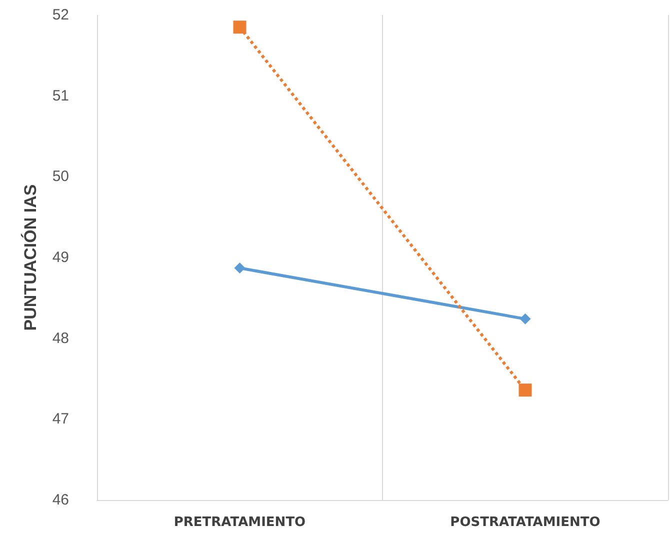 This screenshot has height=533, width=670. Describe the element at coordinates (60, 338) in the screenshot. I see `y-tick-label: 48` at that location.